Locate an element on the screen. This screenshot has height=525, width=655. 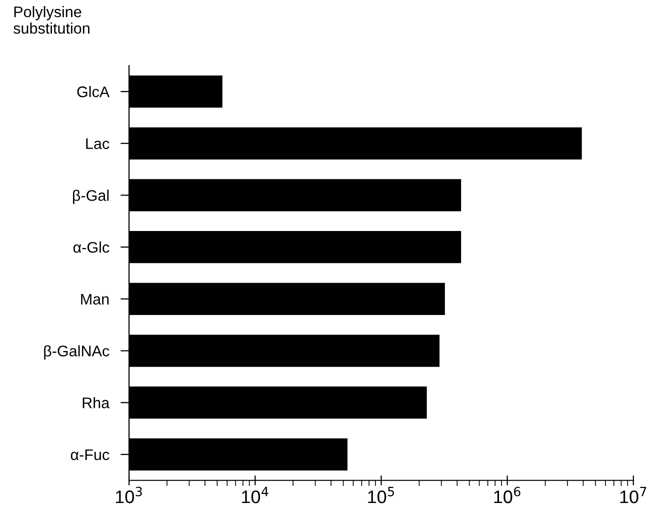
y-tick-label: α-Glc is located at coordinates (91, 247).